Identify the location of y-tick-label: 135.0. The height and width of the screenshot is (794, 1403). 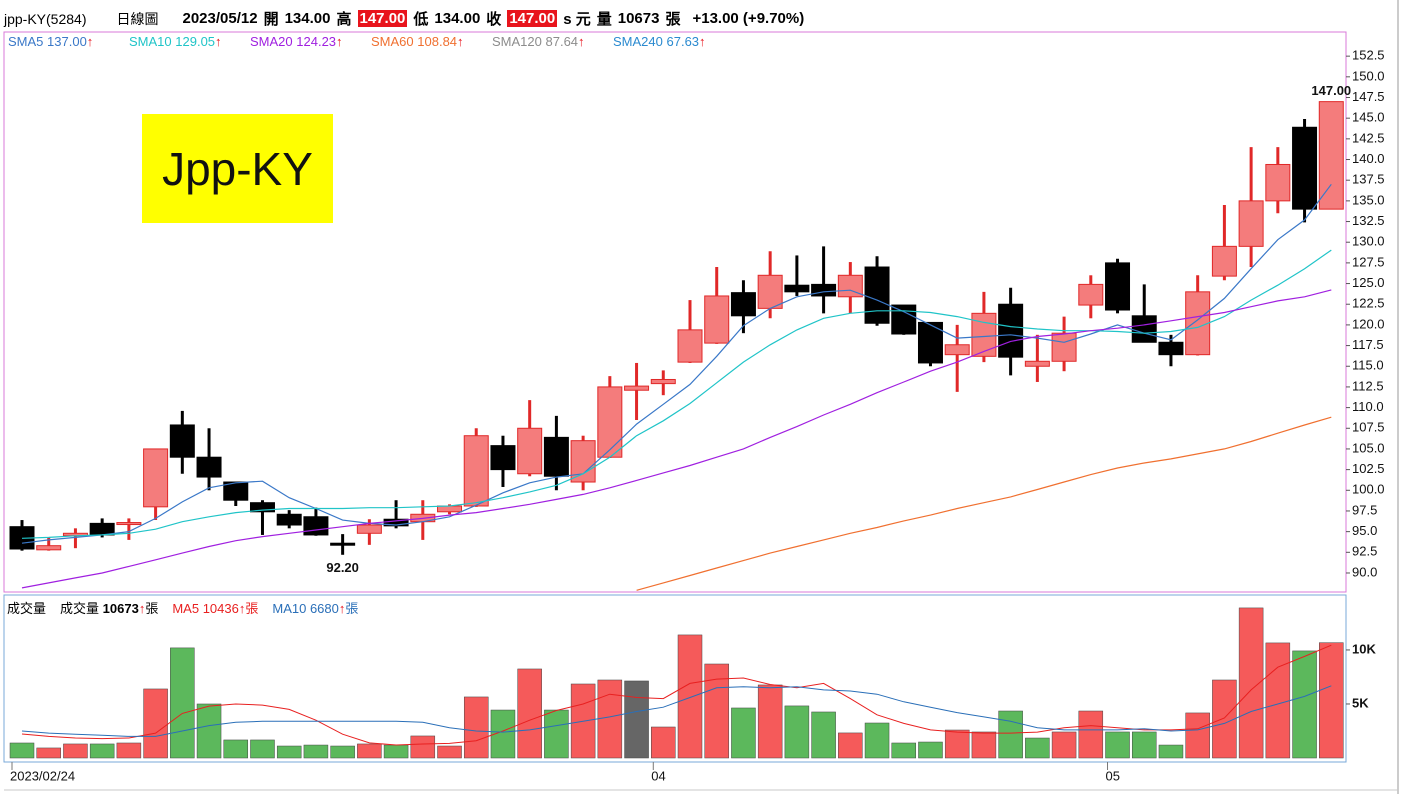
(1368, 199).